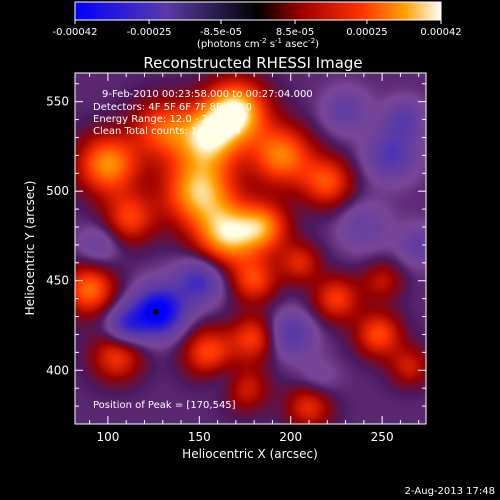 The height and width of the screenshot is (500, 500). What do you see at coordinates (250, 454) in the screenshot?
I see `x-axis-label: Heliocentric X (arcsec)` at bounding box center [250, 454].